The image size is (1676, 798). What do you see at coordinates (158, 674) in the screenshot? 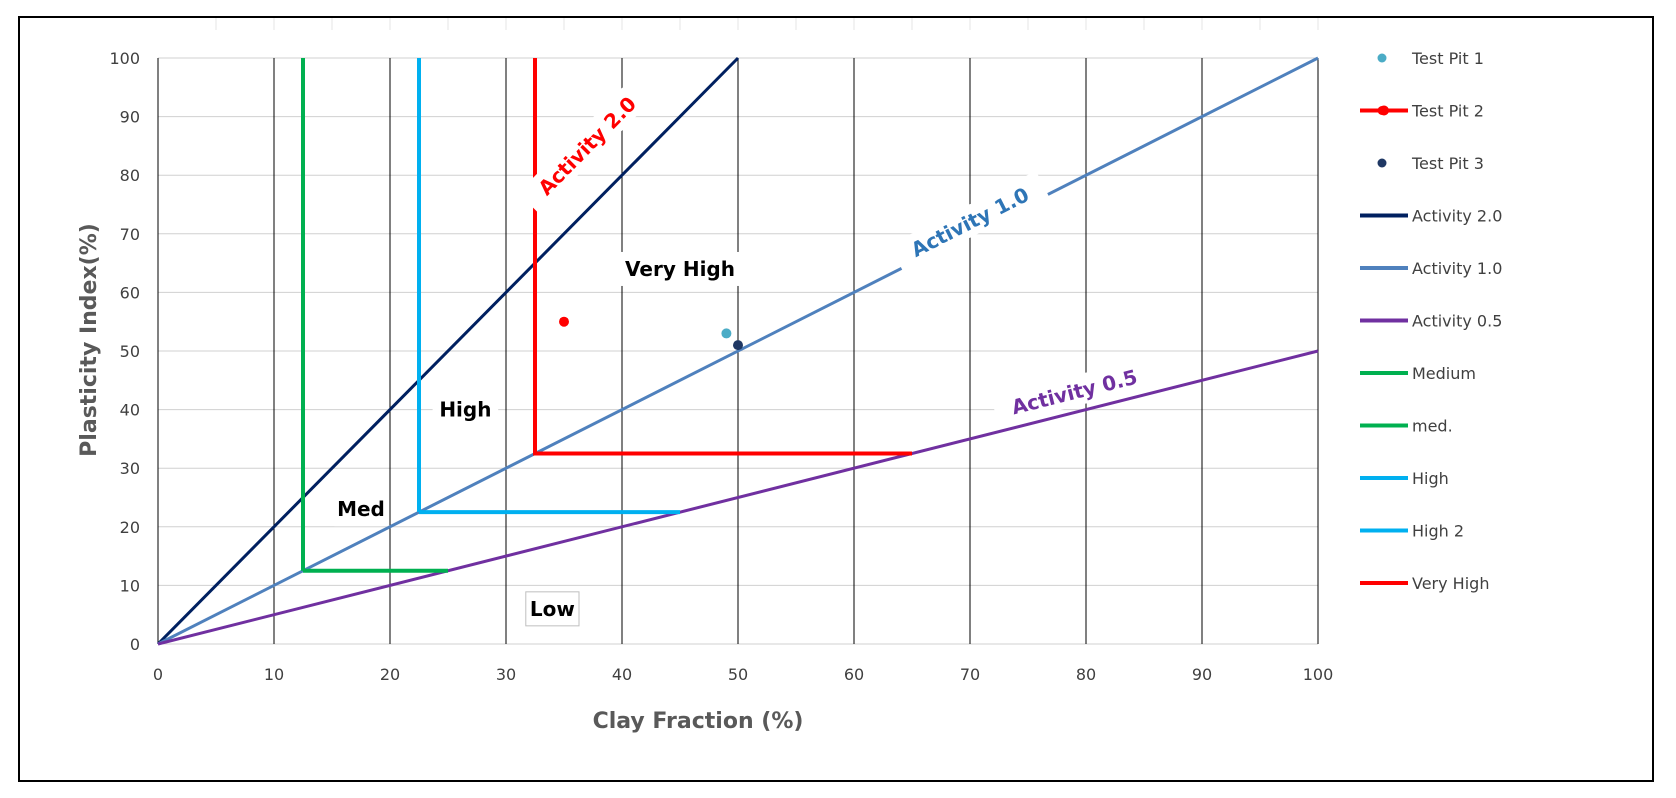
I see `x-tick-label: 0` at bounding box center [158, 674].